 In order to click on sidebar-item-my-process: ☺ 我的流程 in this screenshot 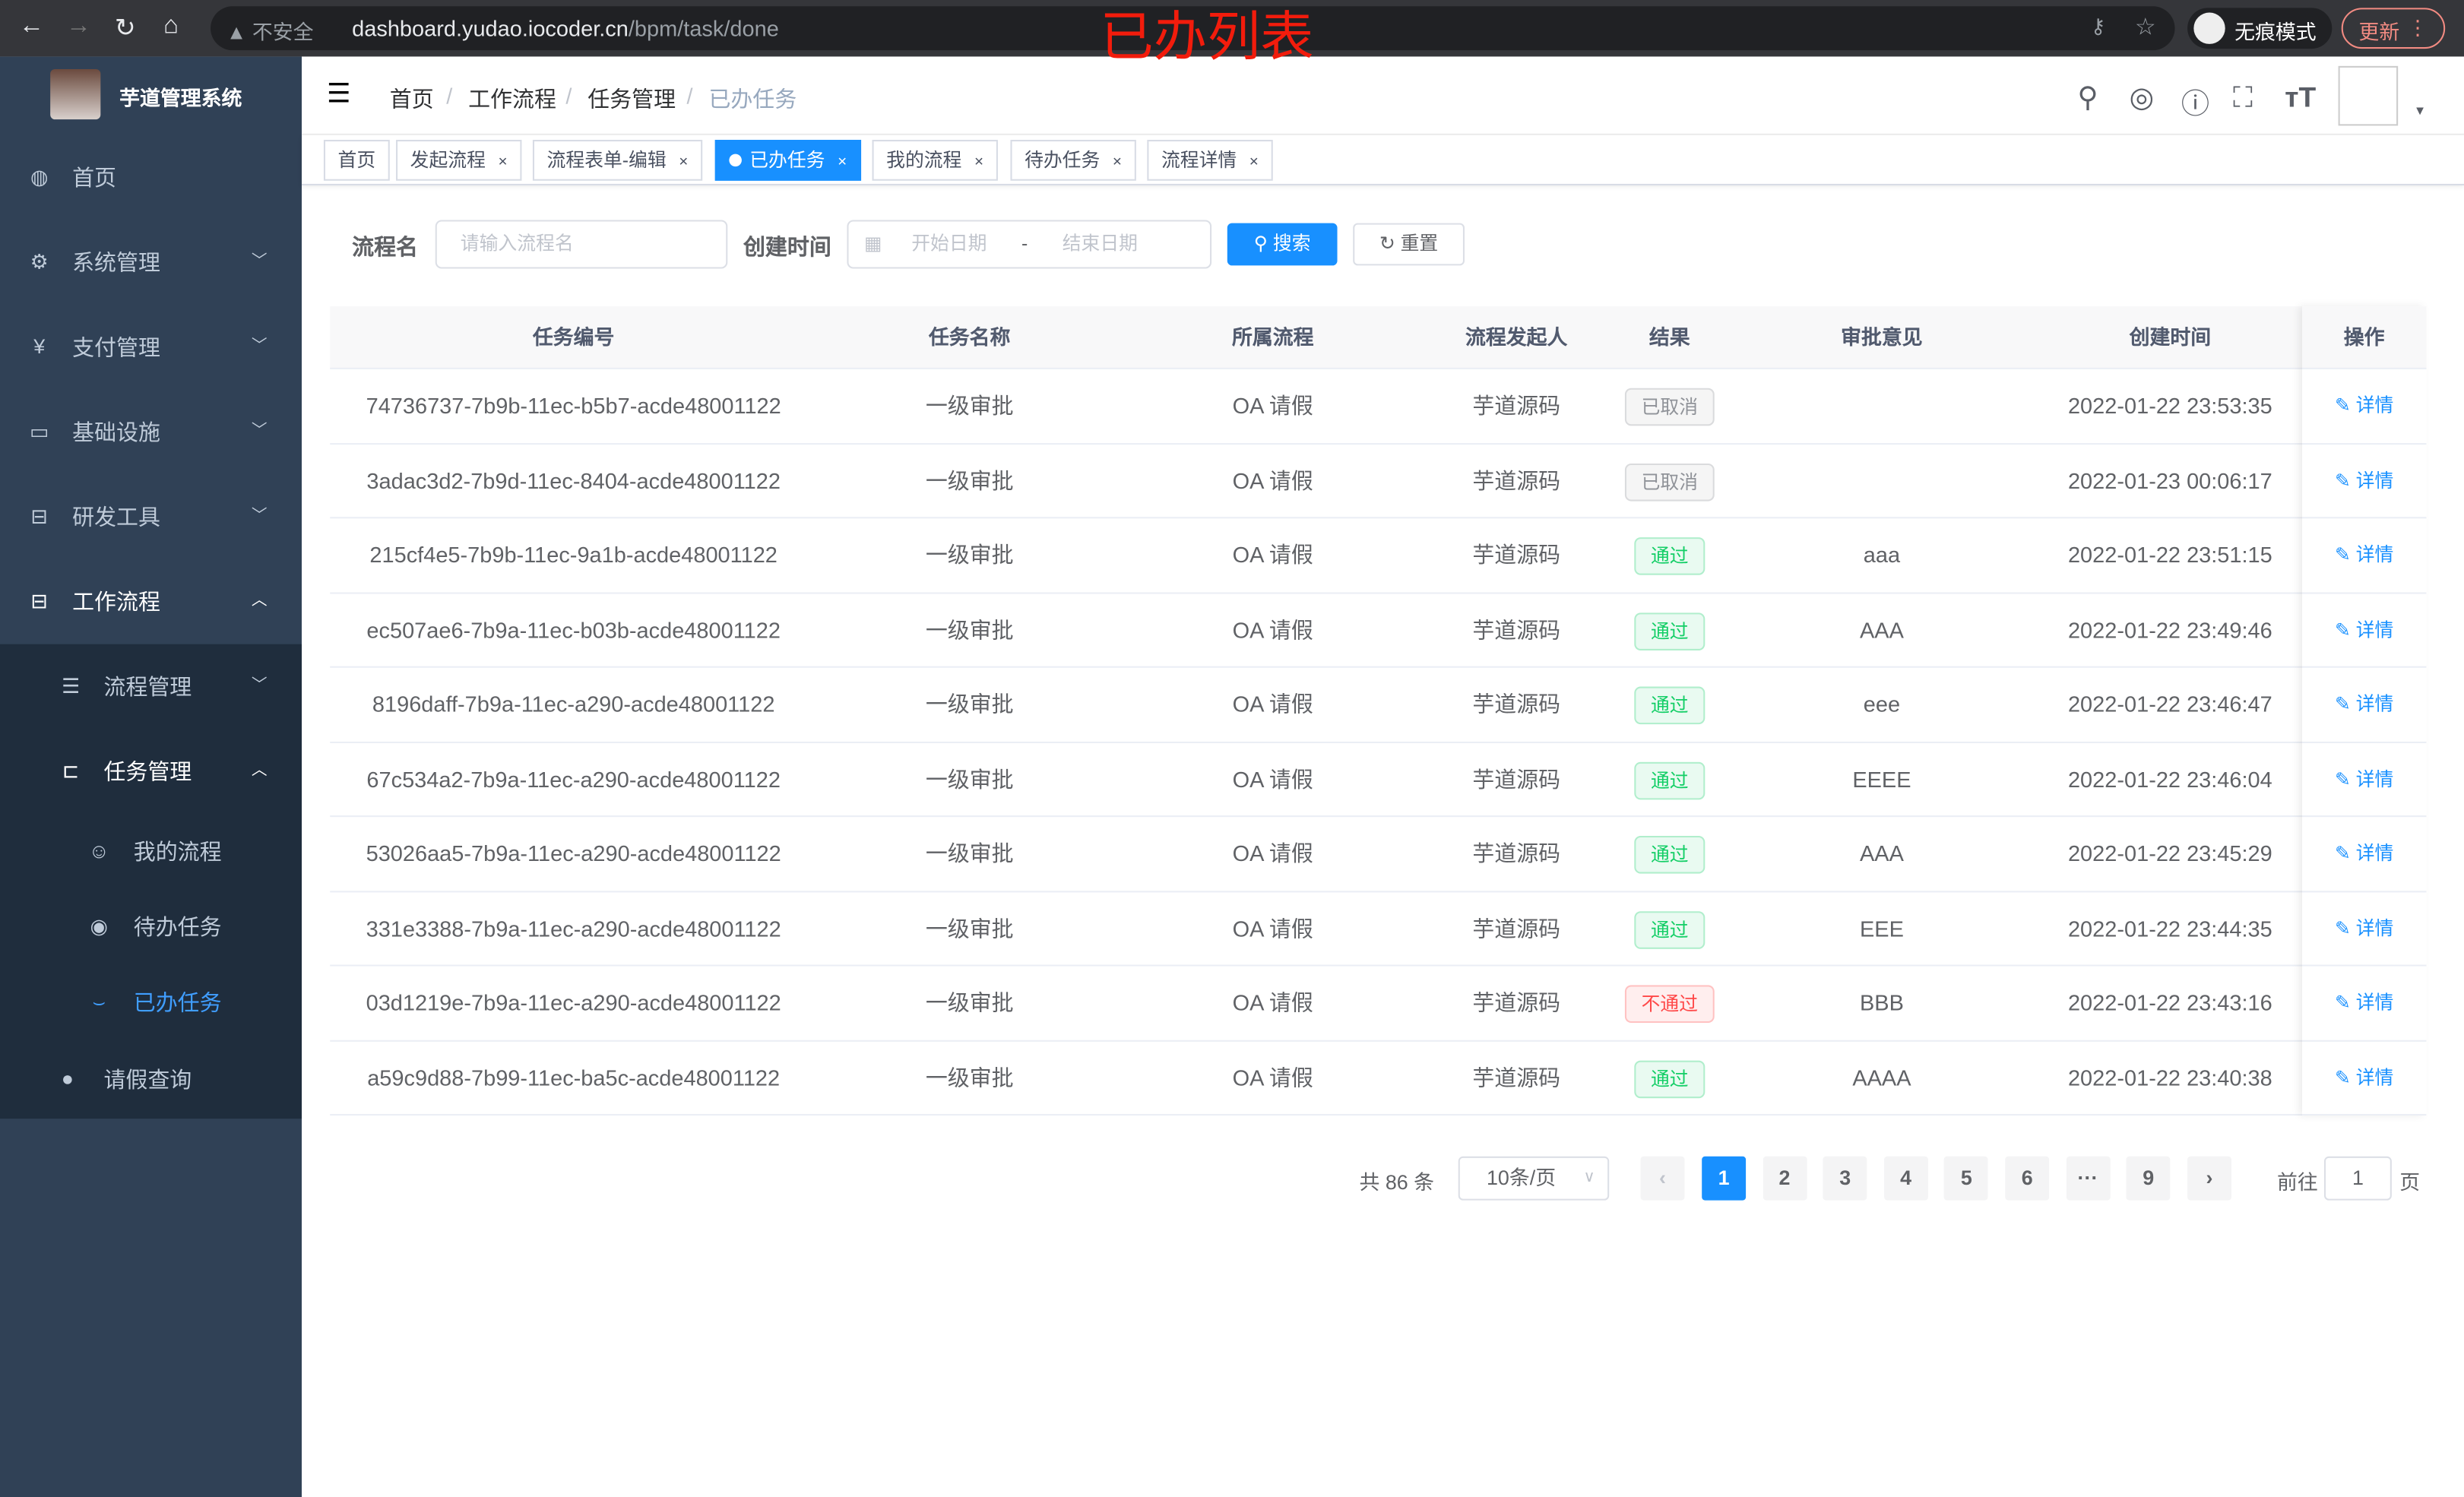, I will do `click(151, 851)`.